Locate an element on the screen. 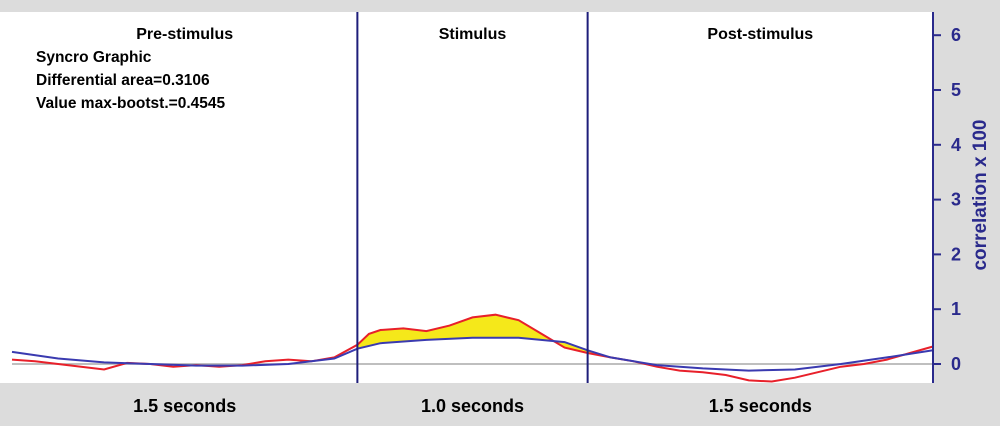 Image resolution: width=1000 pixels, height=426 pixels. y-tick-label: 5 is located at coordinates (956, 90).